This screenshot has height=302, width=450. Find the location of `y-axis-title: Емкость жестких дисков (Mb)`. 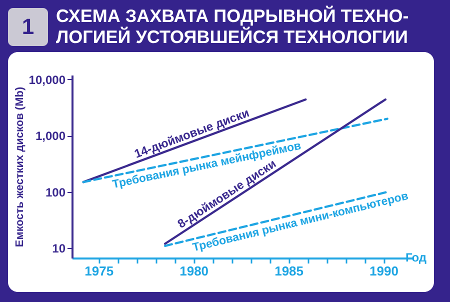

y-axis-title: Емкость жестких дисков (Mb) is located at coordinates (20, 167).